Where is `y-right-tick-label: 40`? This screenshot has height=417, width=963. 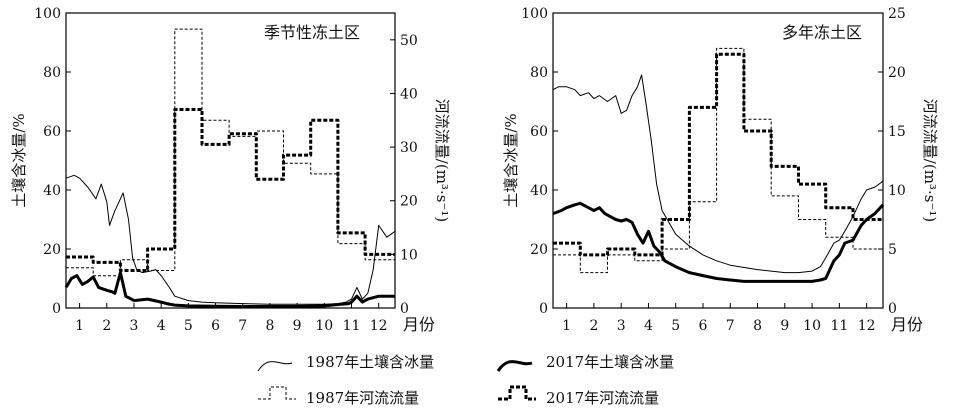 y-right-tick-label: 40 is located at coordinates (409, 94).